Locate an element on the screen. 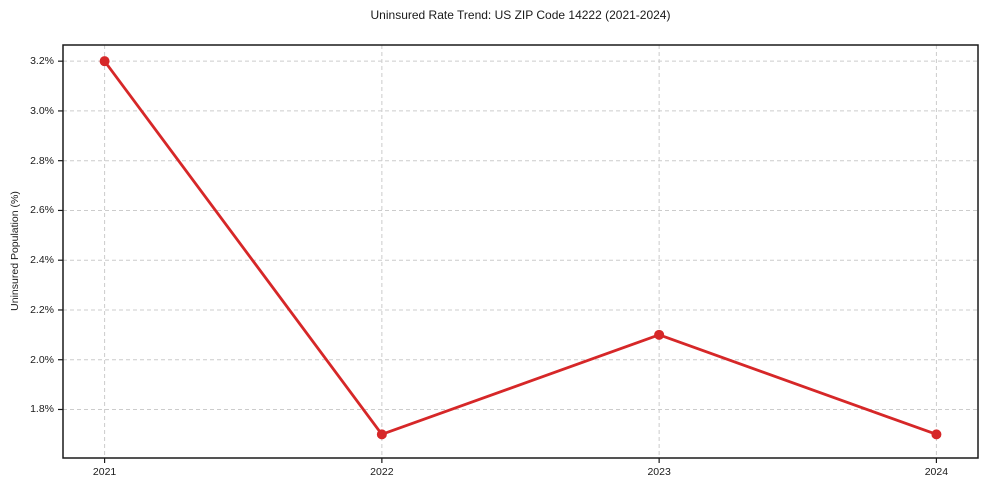 The height and width of the screenshot is (490, 989). y-tick-label: 3.2% is located at coordinates (42, 61).